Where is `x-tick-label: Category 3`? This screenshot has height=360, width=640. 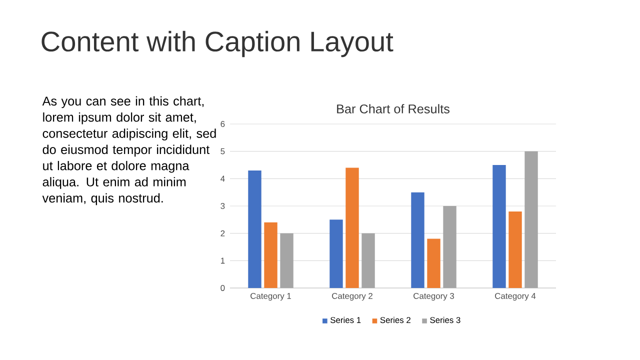
x-tick-label: Category 3 is located at coordinates (434, 296).